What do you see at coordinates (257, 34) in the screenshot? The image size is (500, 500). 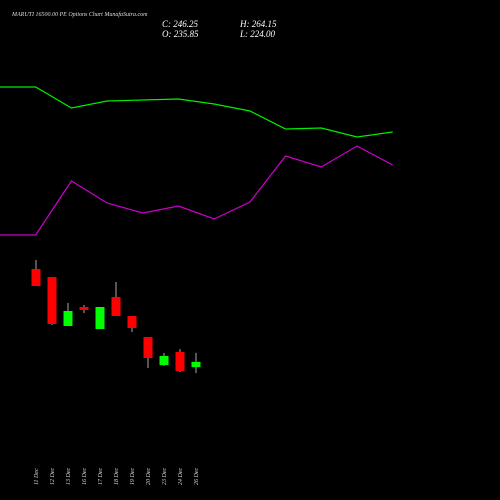 I see `low-label: L: 224.00` at bounding box center [257, 34].